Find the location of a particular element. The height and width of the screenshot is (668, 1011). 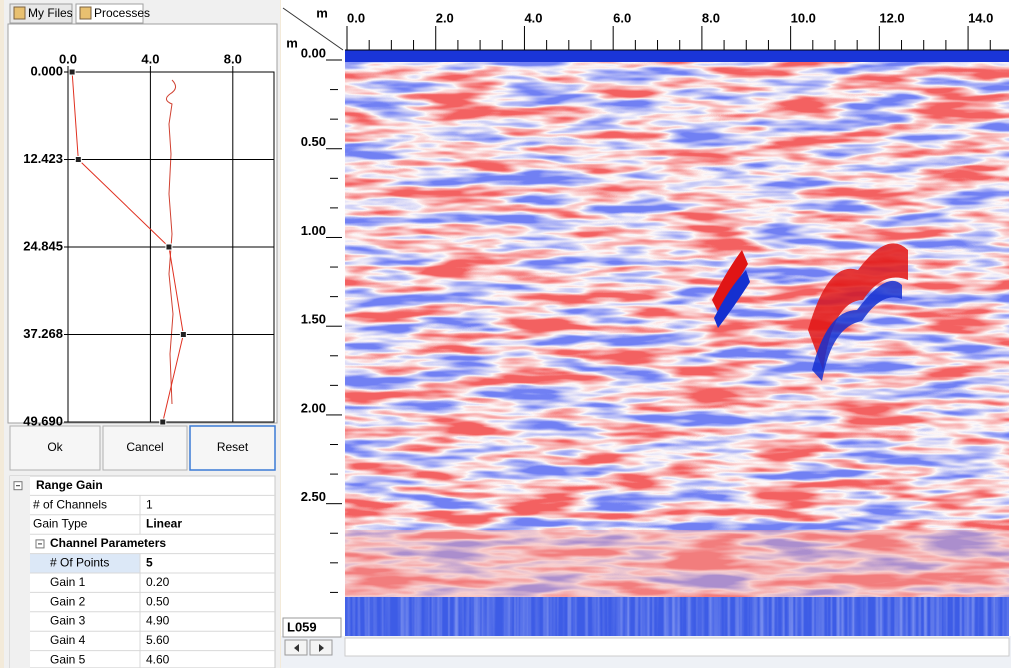

property-value: 5 is located at coordinates (149, 562).